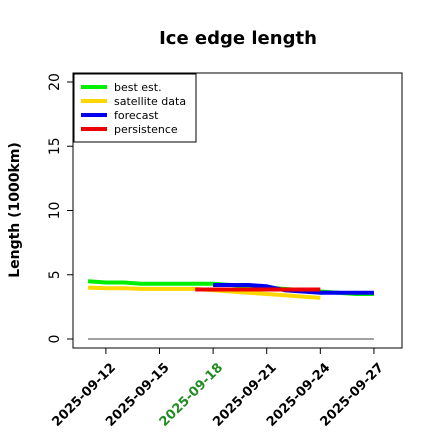 This screenshot has height=440, width=440. What do you see at coordinates (138, 87) in the screenshot?
I see `legend-label: best est.` at bounding box center [138, 87].